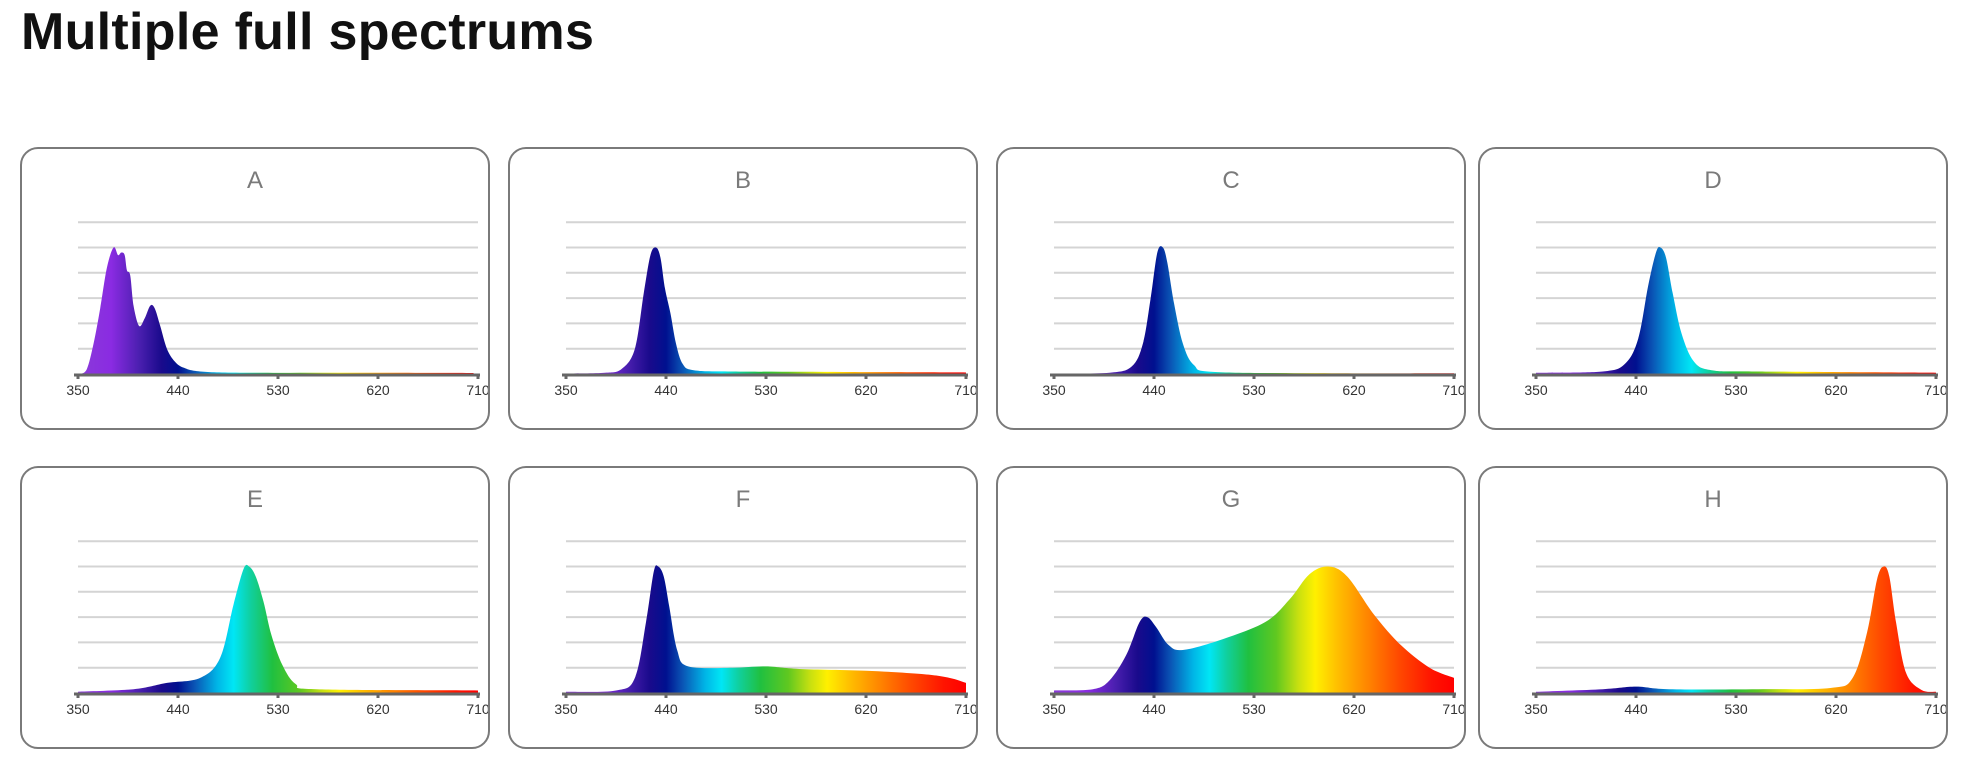 The image size is (1968, 778). I want to click on spectrum-panel-f: 350 440 530 620 710 F, so click(743, 607).